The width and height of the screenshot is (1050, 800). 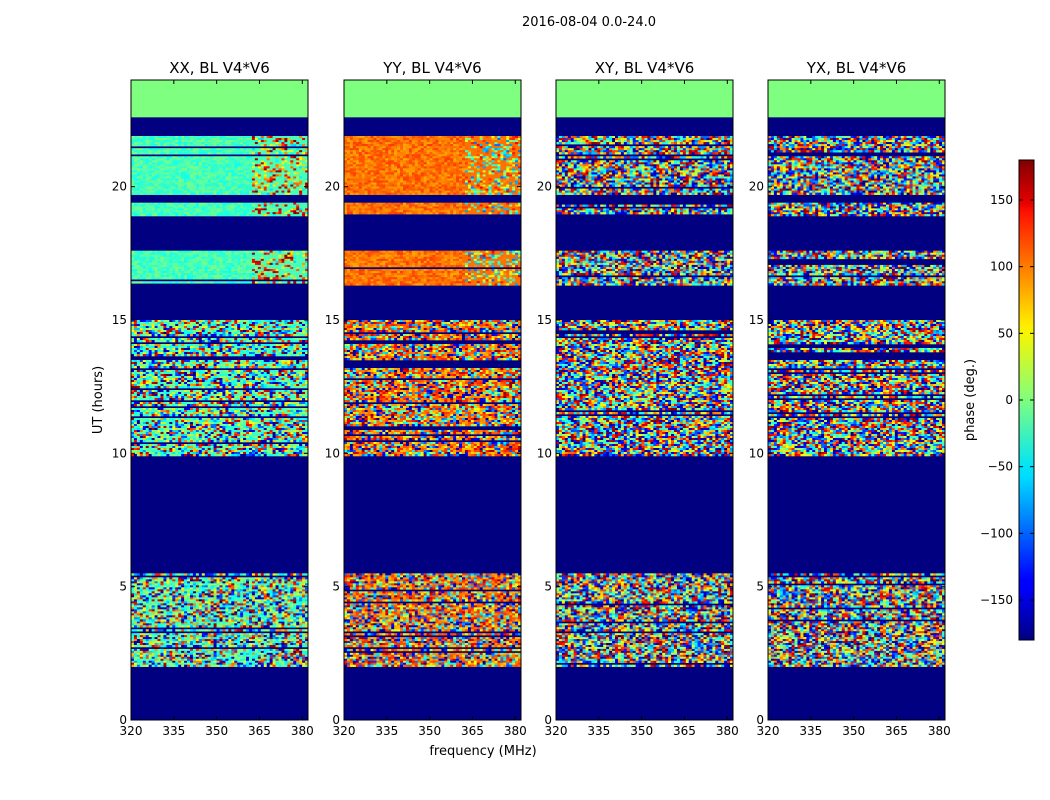 What do you see at coordinates (431, 68) in the screenshot?
I see `panel-title: YY, BL V4*V6` at bounding box center [431, 68].